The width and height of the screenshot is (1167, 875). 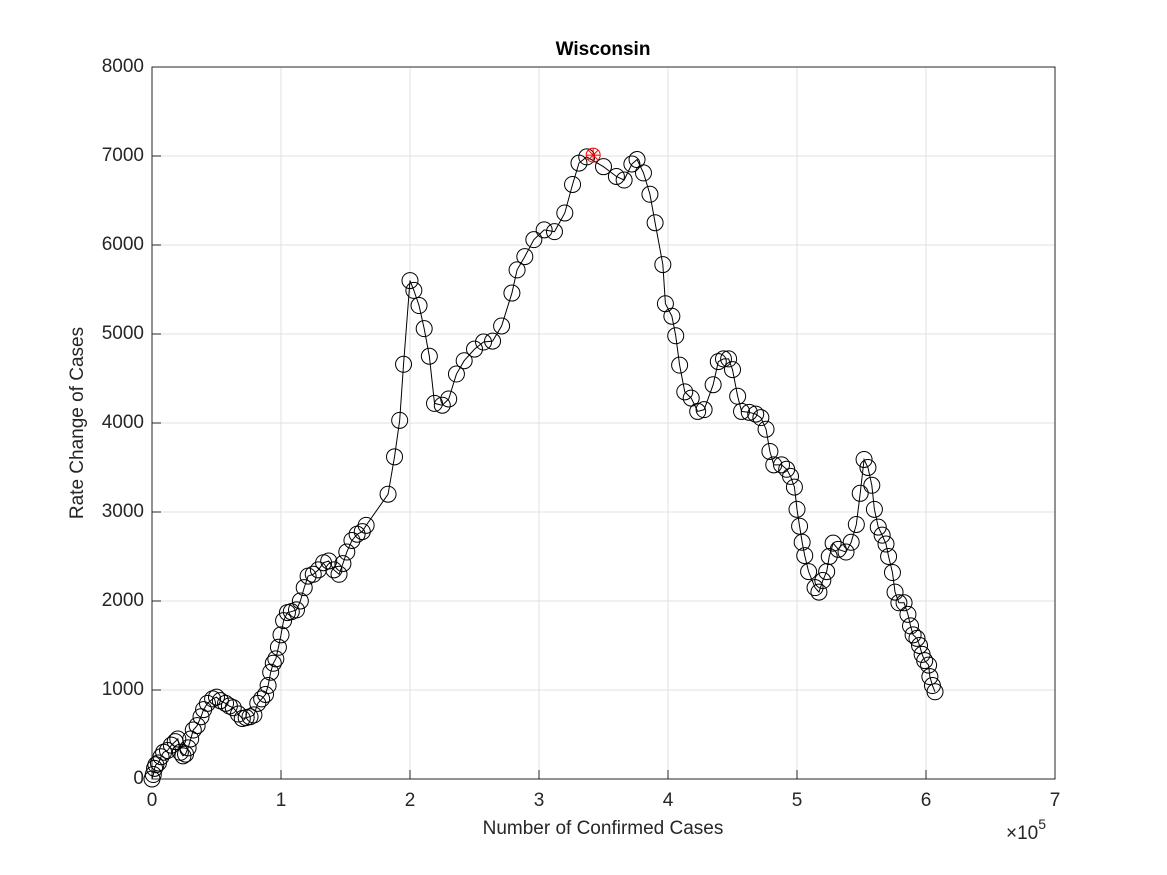 I want to click on y-tick-label: 4000, so click(x=123, y=422).